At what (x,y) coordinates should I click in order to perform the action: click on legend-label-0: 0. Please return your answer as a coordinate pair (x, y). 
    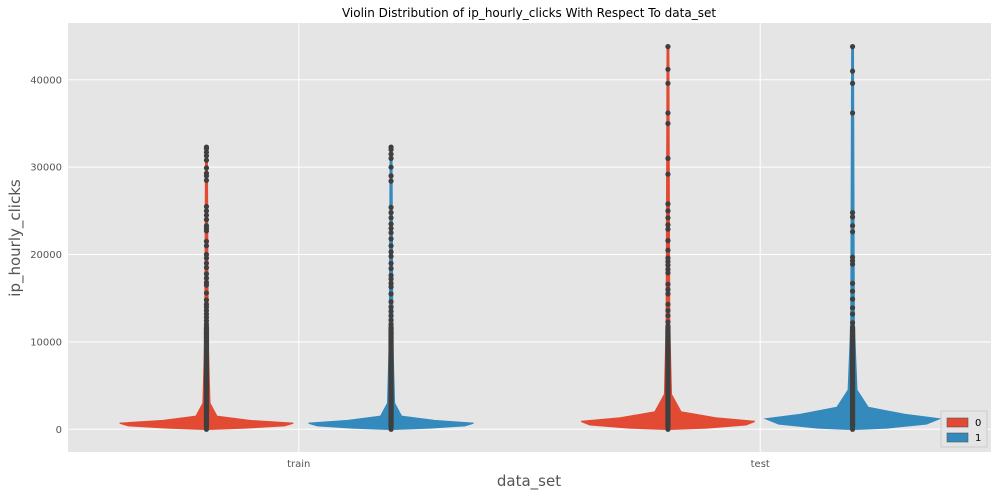
    Looking at the image, I should click on (978, 423).